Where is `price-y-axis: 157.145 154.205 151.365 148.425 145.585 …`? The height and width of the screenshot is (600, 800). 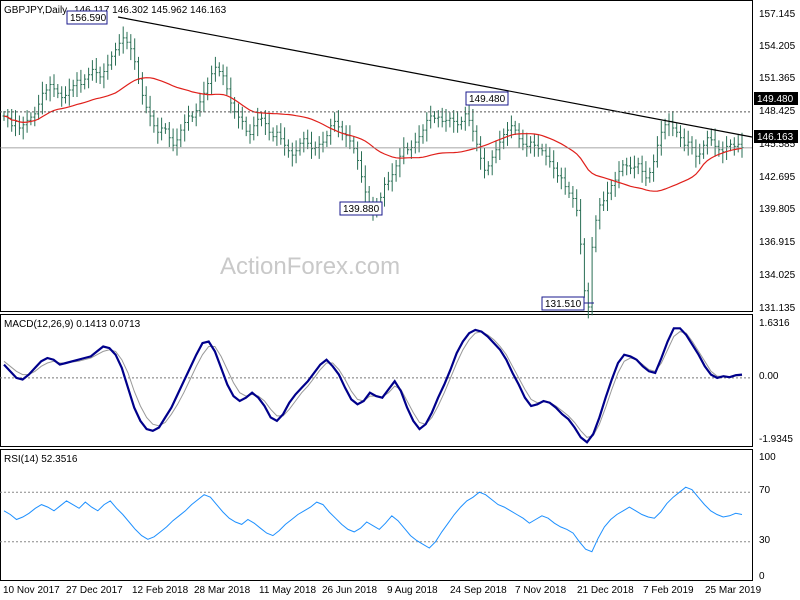 price-y-axis: 157.145 154.205 151.365 148.425 145.585 … is located at coordinates (777, 161).